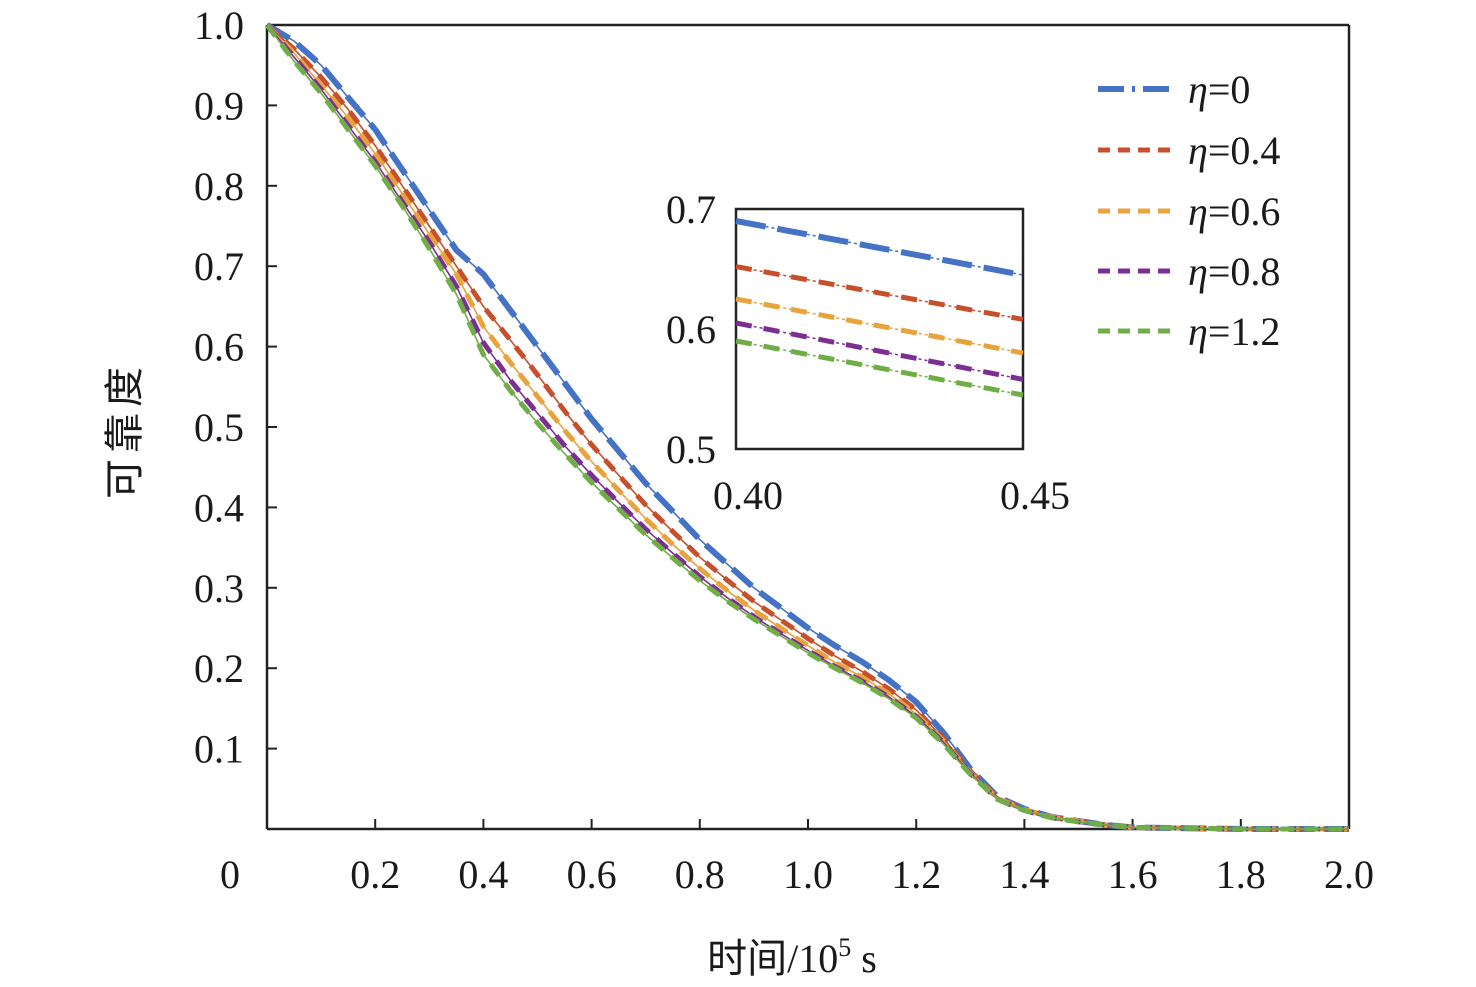 The height and width of the screenshot is (987, 1476). What do you see at coordinates (219, 186) in the screenshot?
I see `y-tick-label: 0.8` at bounding box center [219, 186].